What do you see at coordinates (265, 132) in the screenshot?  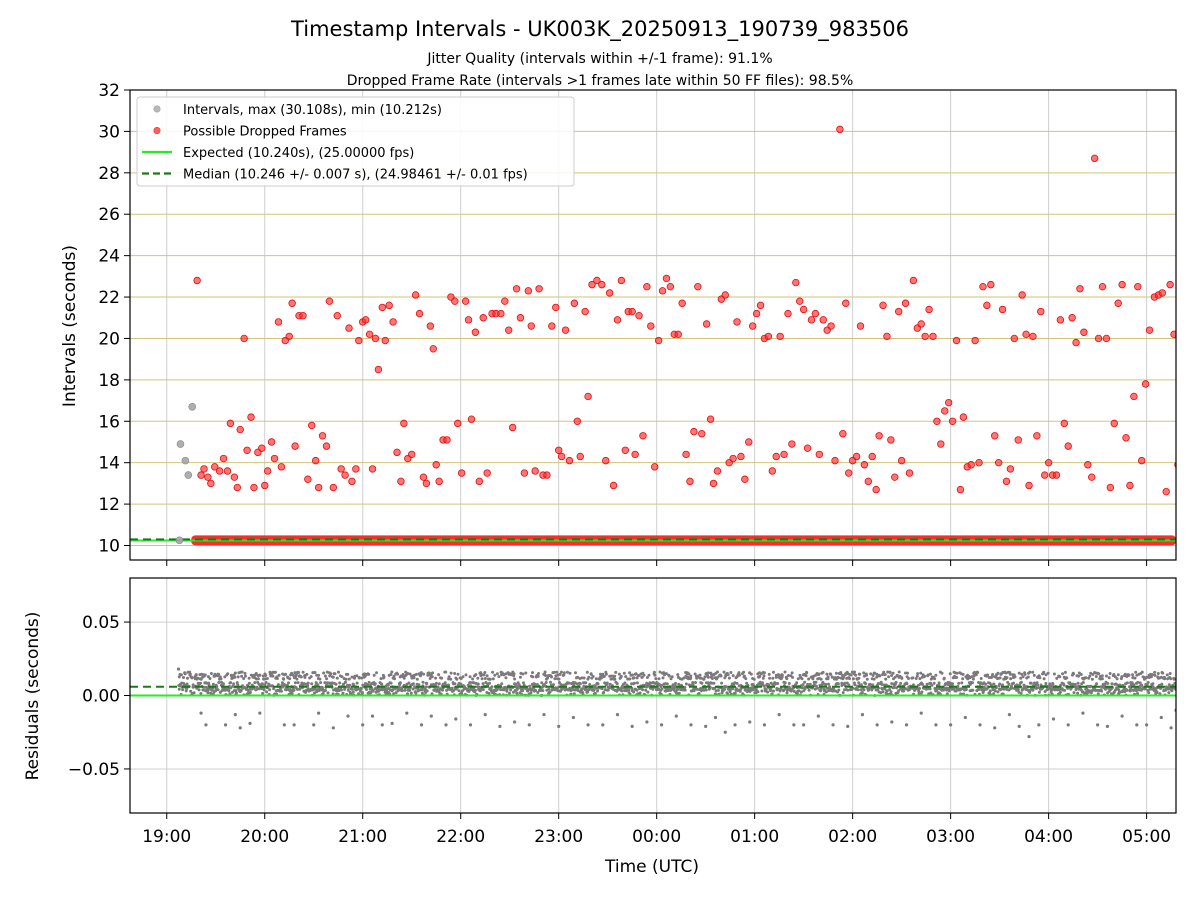 I see `legend-label: Possible Dropped Frames` at bounding box center [265, 132].